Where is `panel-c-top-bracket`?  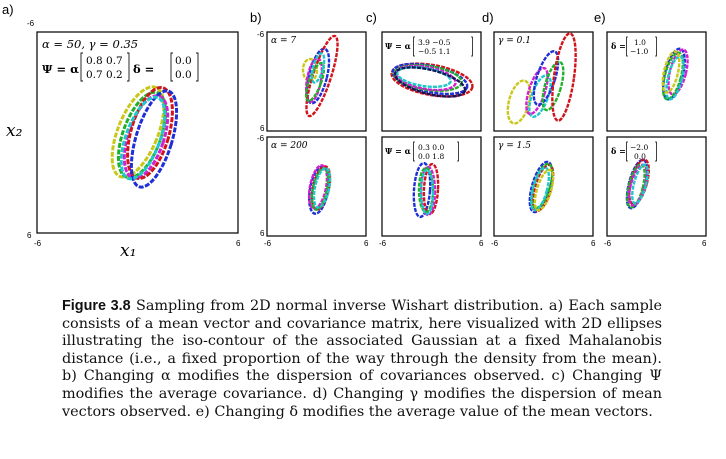 panel-c-top-bracket is located at coordinates (443, 46).